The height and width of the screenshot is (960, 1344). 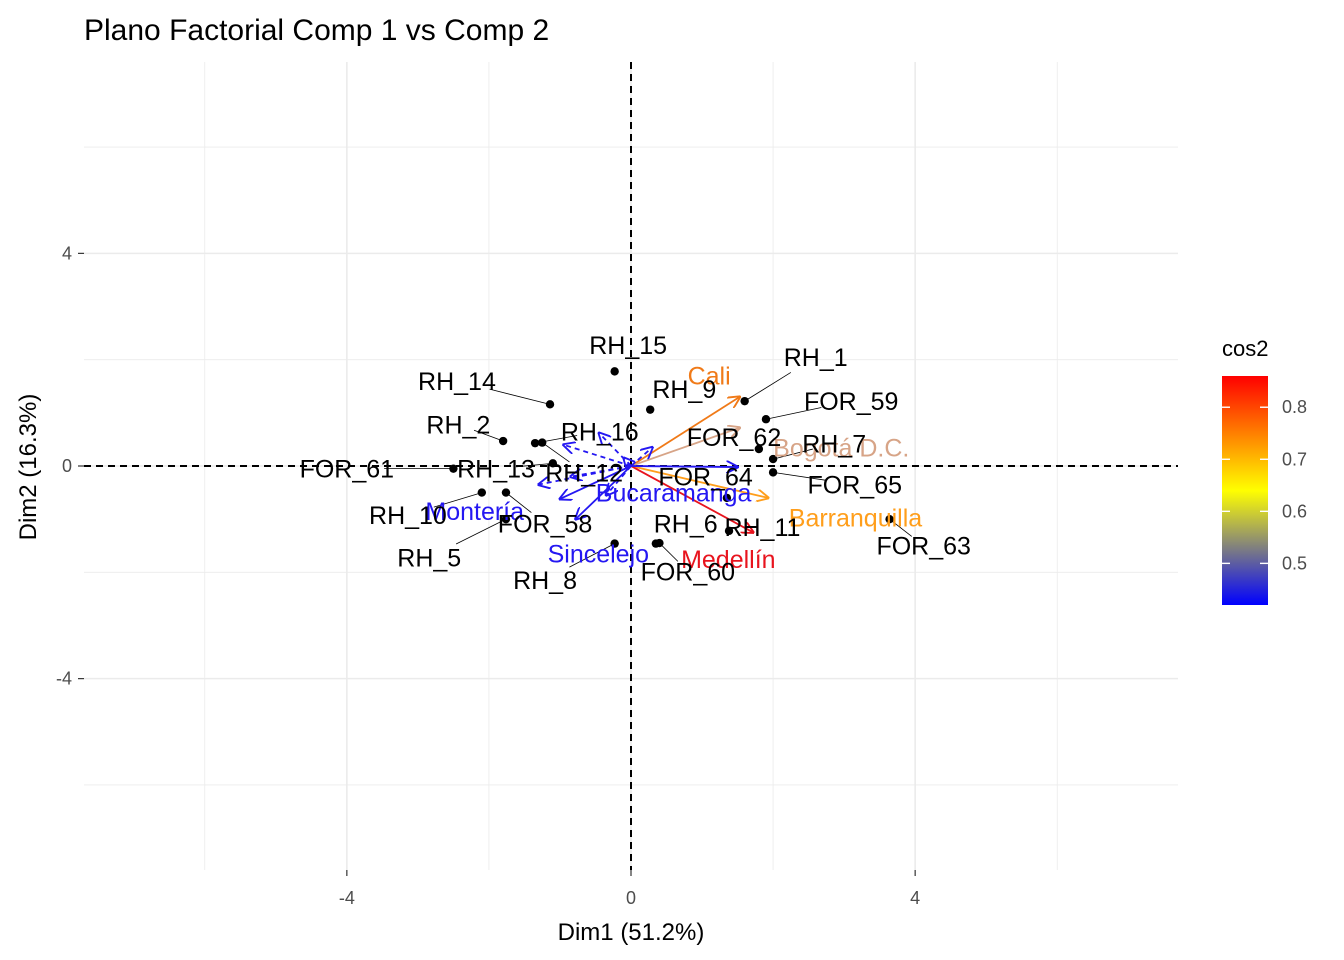 I want to click on individual-label: RH_6, so click(x=686, y=524).